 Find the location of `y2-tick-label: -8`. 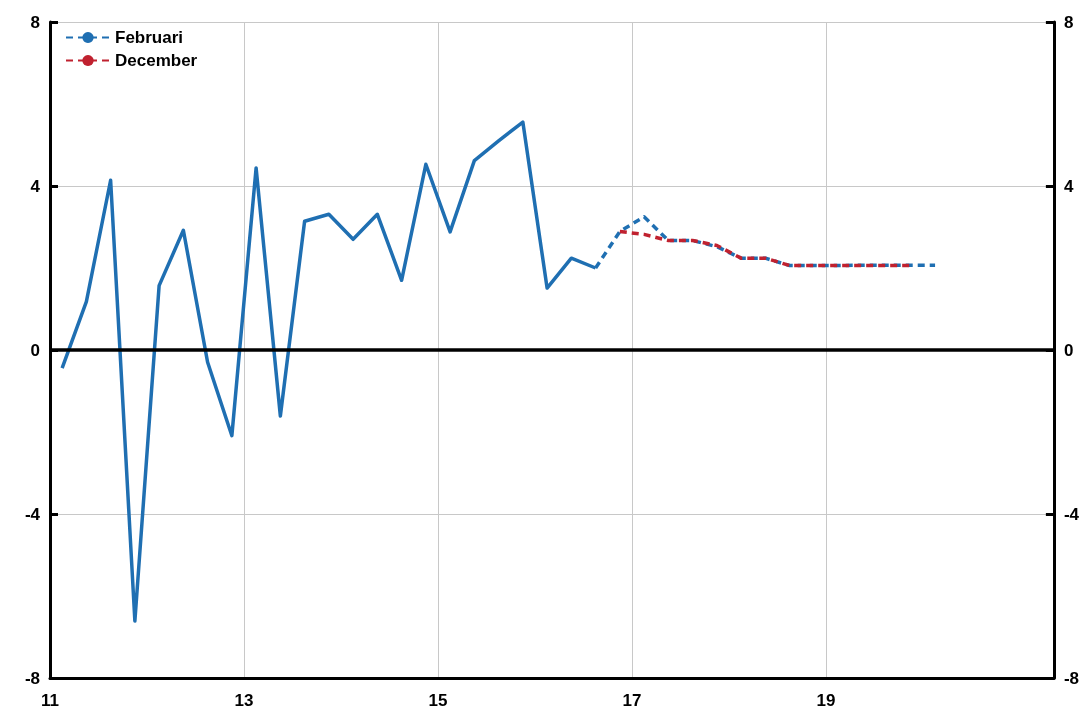

y2-tick-label: -8 is located at coordinates (1071, 678).